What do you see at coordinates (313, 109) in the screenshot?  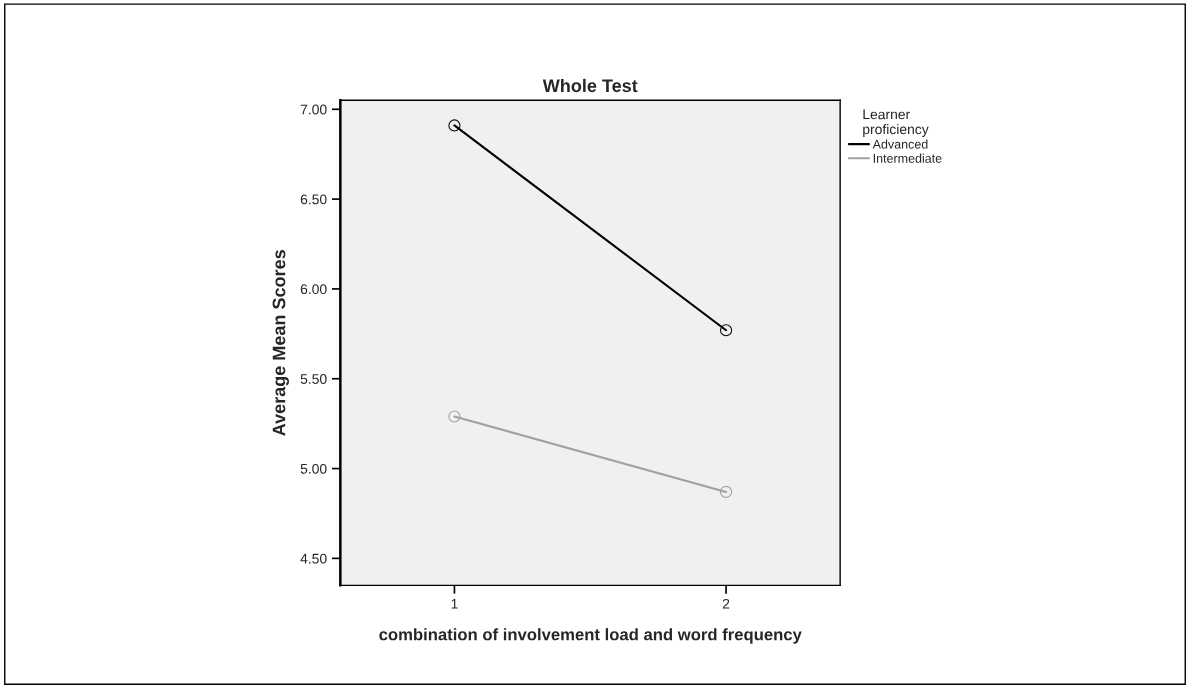 I see `y-tick-label: 7.00` at bounding box center [313, 109].